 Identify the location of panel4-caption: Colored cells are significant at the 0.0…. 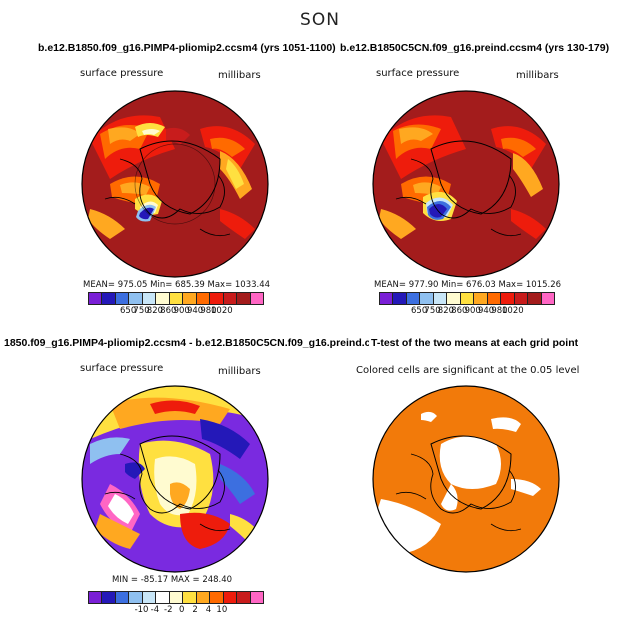
(468, 370).